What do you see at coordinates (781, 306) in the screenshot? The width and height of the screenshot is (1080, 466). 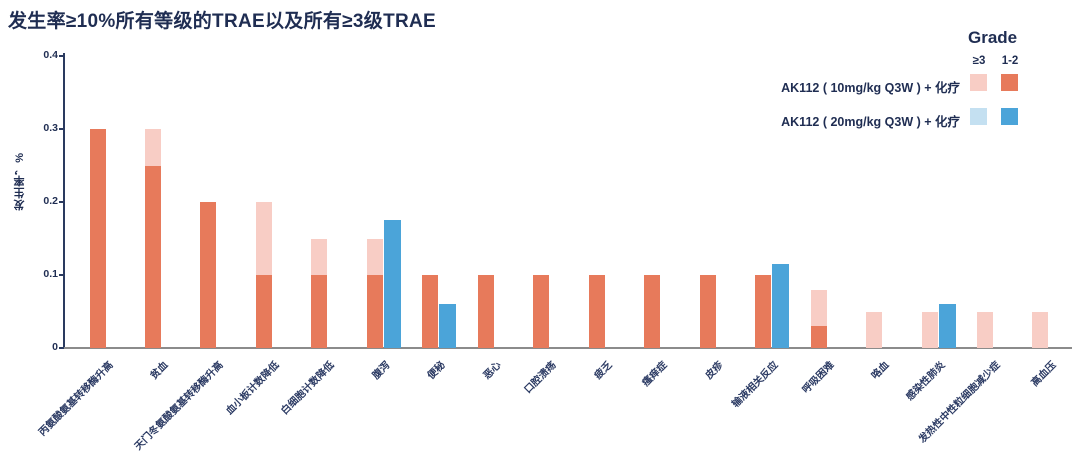 I see `bar-12-20mg-grade12` at bounding box center [781, 306].